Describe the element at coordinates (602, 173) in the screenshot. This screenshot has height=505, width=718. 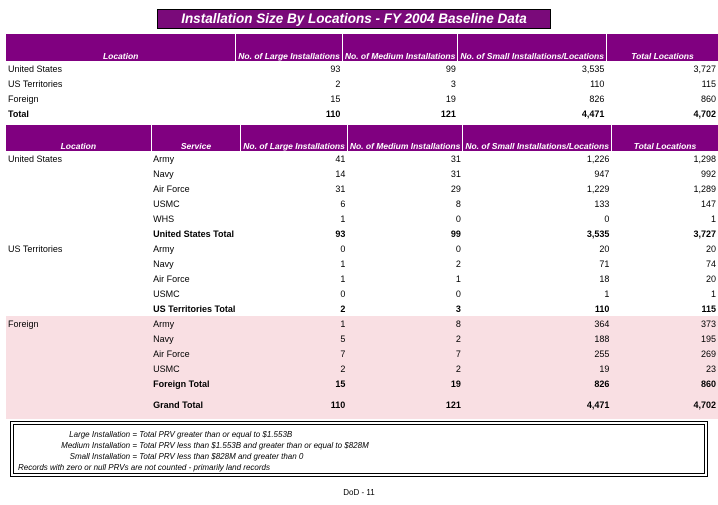
I see `small-cell: 947` at that location.